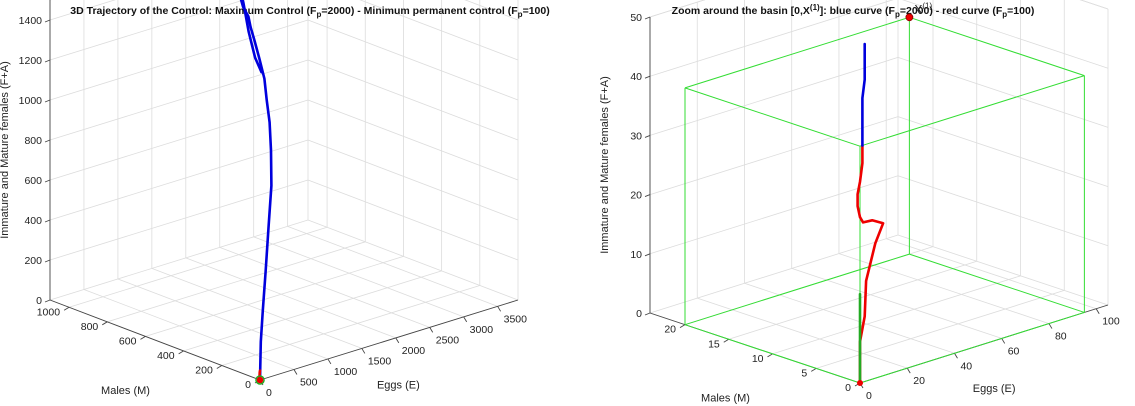 Image resolution: width=1135 pixels, height=406 pixels. What do you see at coordinates (758, 359) in the screenshot?
I see `y-tick-label: 10` at bounding box center [758, 359].